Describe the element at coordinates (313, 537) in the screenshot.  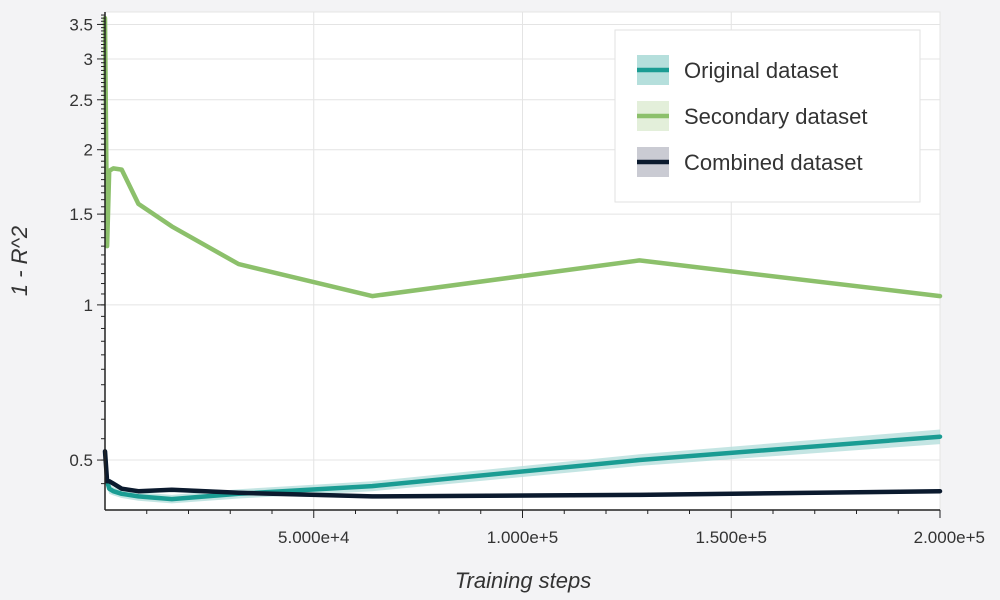
I see `x-tick-label-0: 5.000e+4` at that location.